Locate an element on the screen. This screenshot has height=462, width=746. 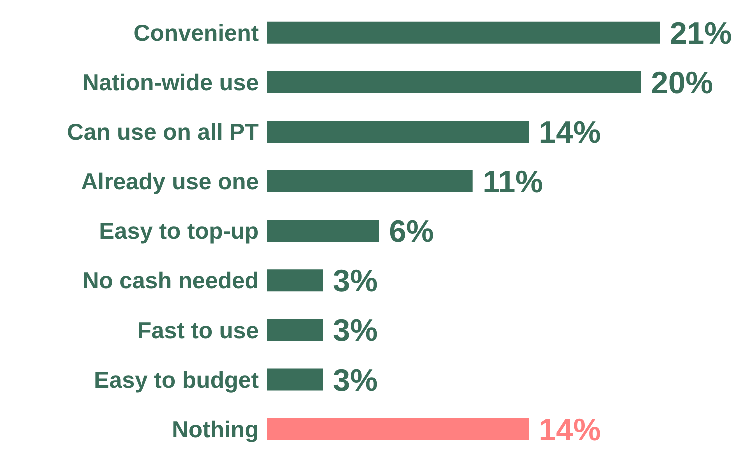
data-label: 21% is located at coordinates (701, 33).